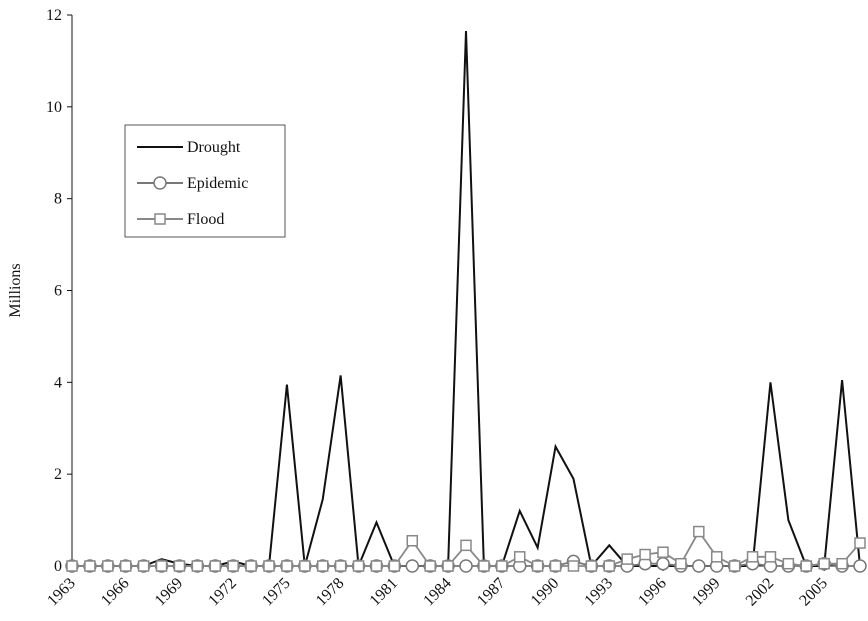  What do you see at coordinates (598, 592) in the screenshot?
I see `x-tick-label: 1993` at bounding box center [598, 592].